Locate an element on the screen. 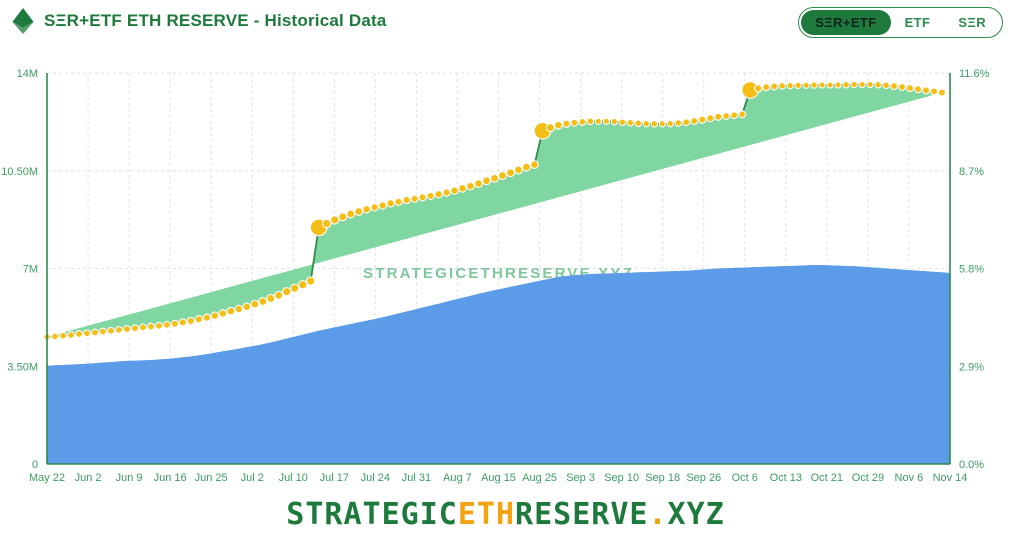  svg-text: Nov 6 is located at coordinates (909, 478).